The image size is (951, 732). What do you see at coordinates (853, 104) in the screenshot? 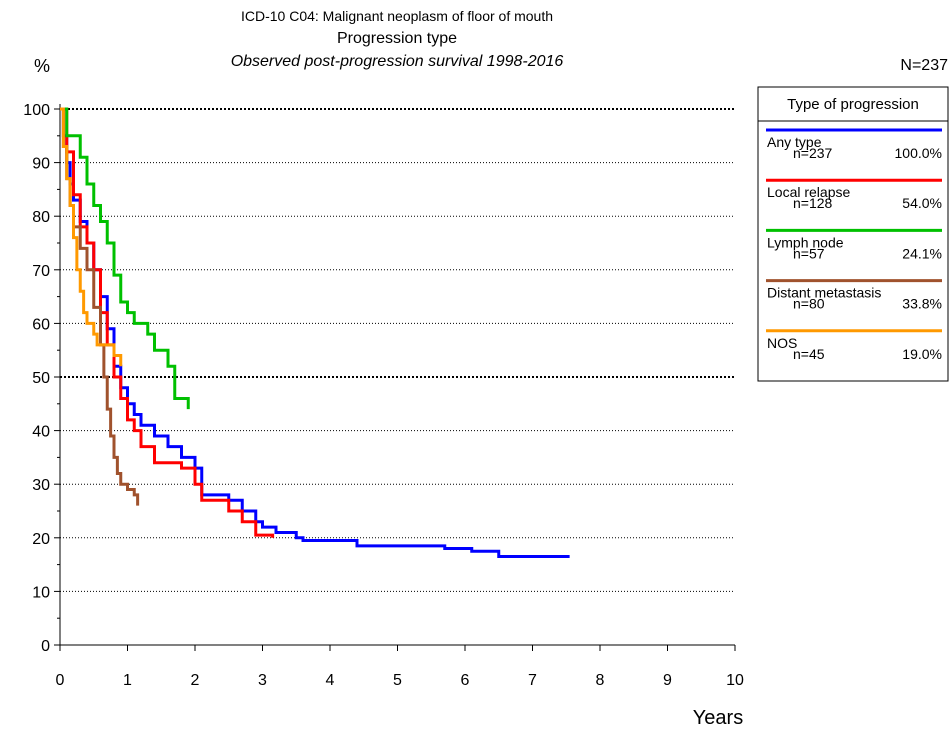
I see `legend-title: Type of progression` at bounding box center [853, 104].